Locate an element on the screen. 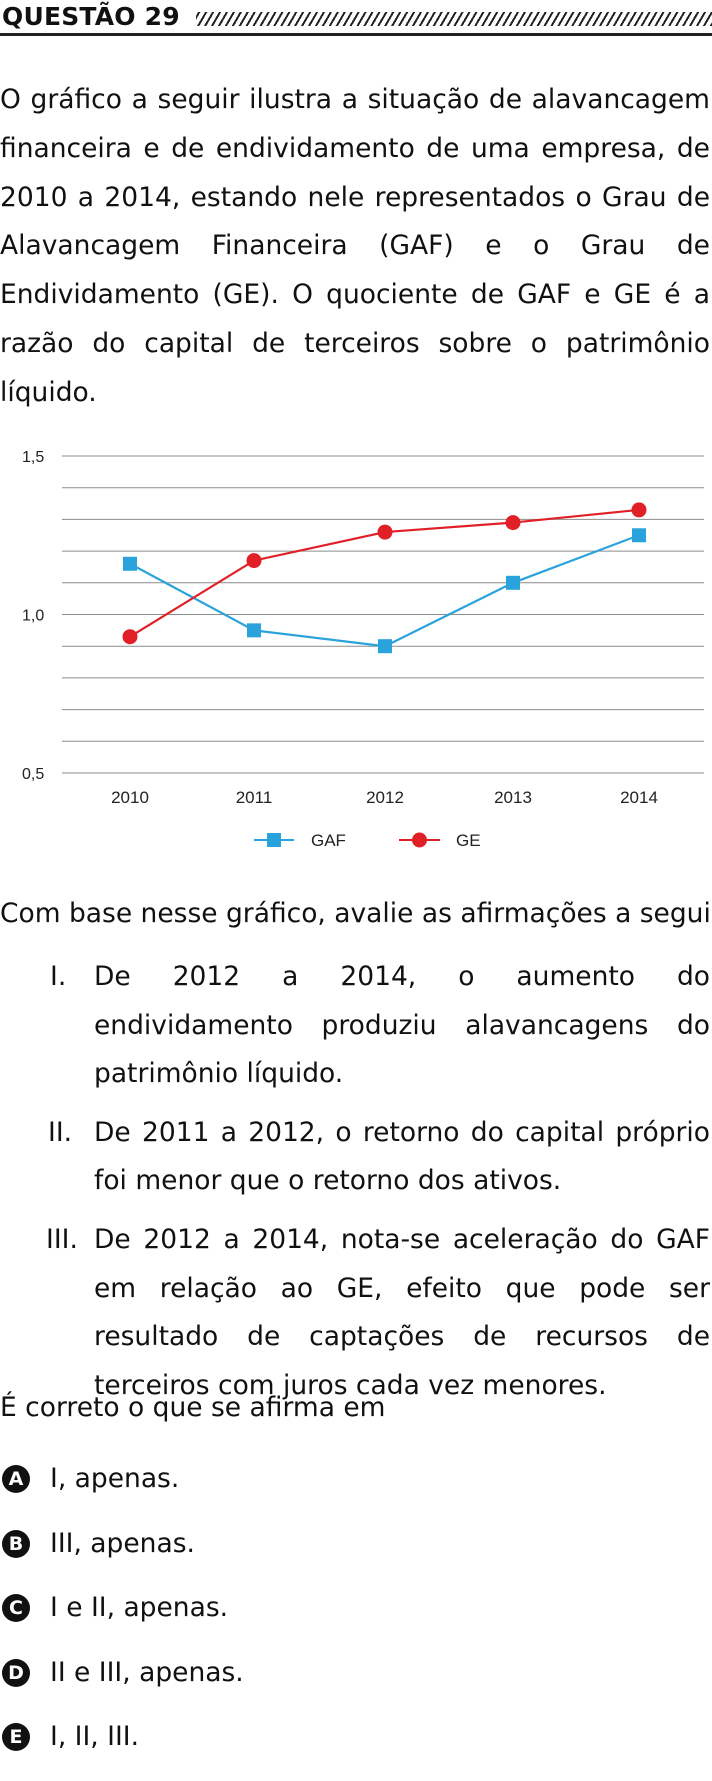 The width and height of the screenshot is (712, 1781). question-header: QUESTÃO 29 is located at coordinates (356, 20).